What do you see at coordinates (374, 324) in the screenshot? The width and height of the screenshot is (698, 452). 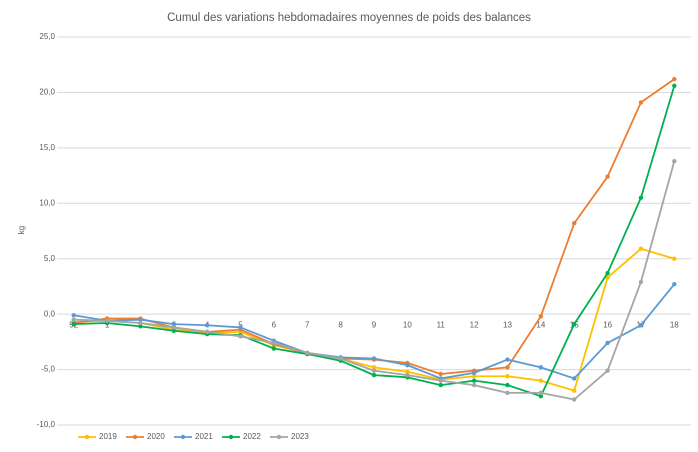 I see `x-tick-label: 9` at bounding box center [374, 324].